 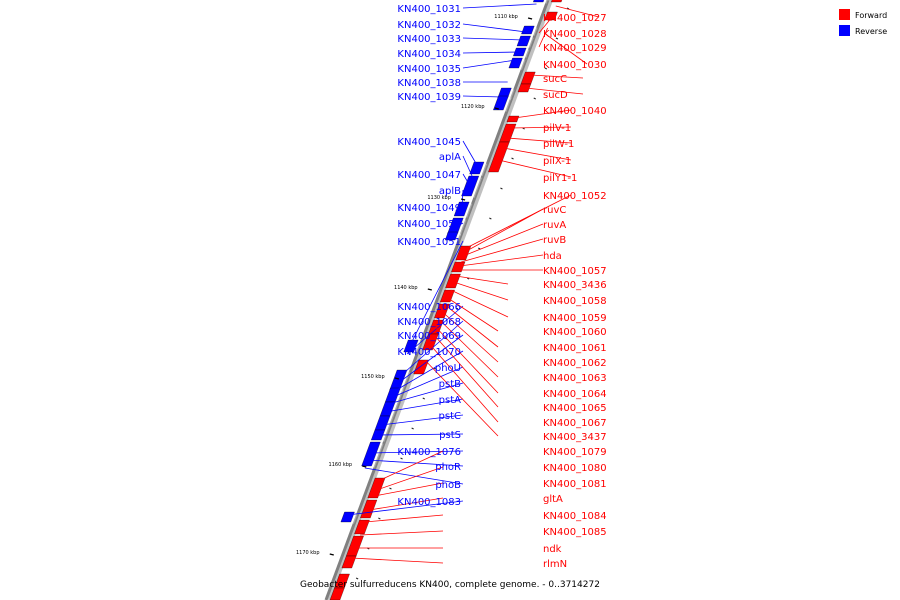 What do you see at coordinates (555, 95) in the screenshot?
I see `gene-label-sucd: sucD` at bounding box center [555, 95].